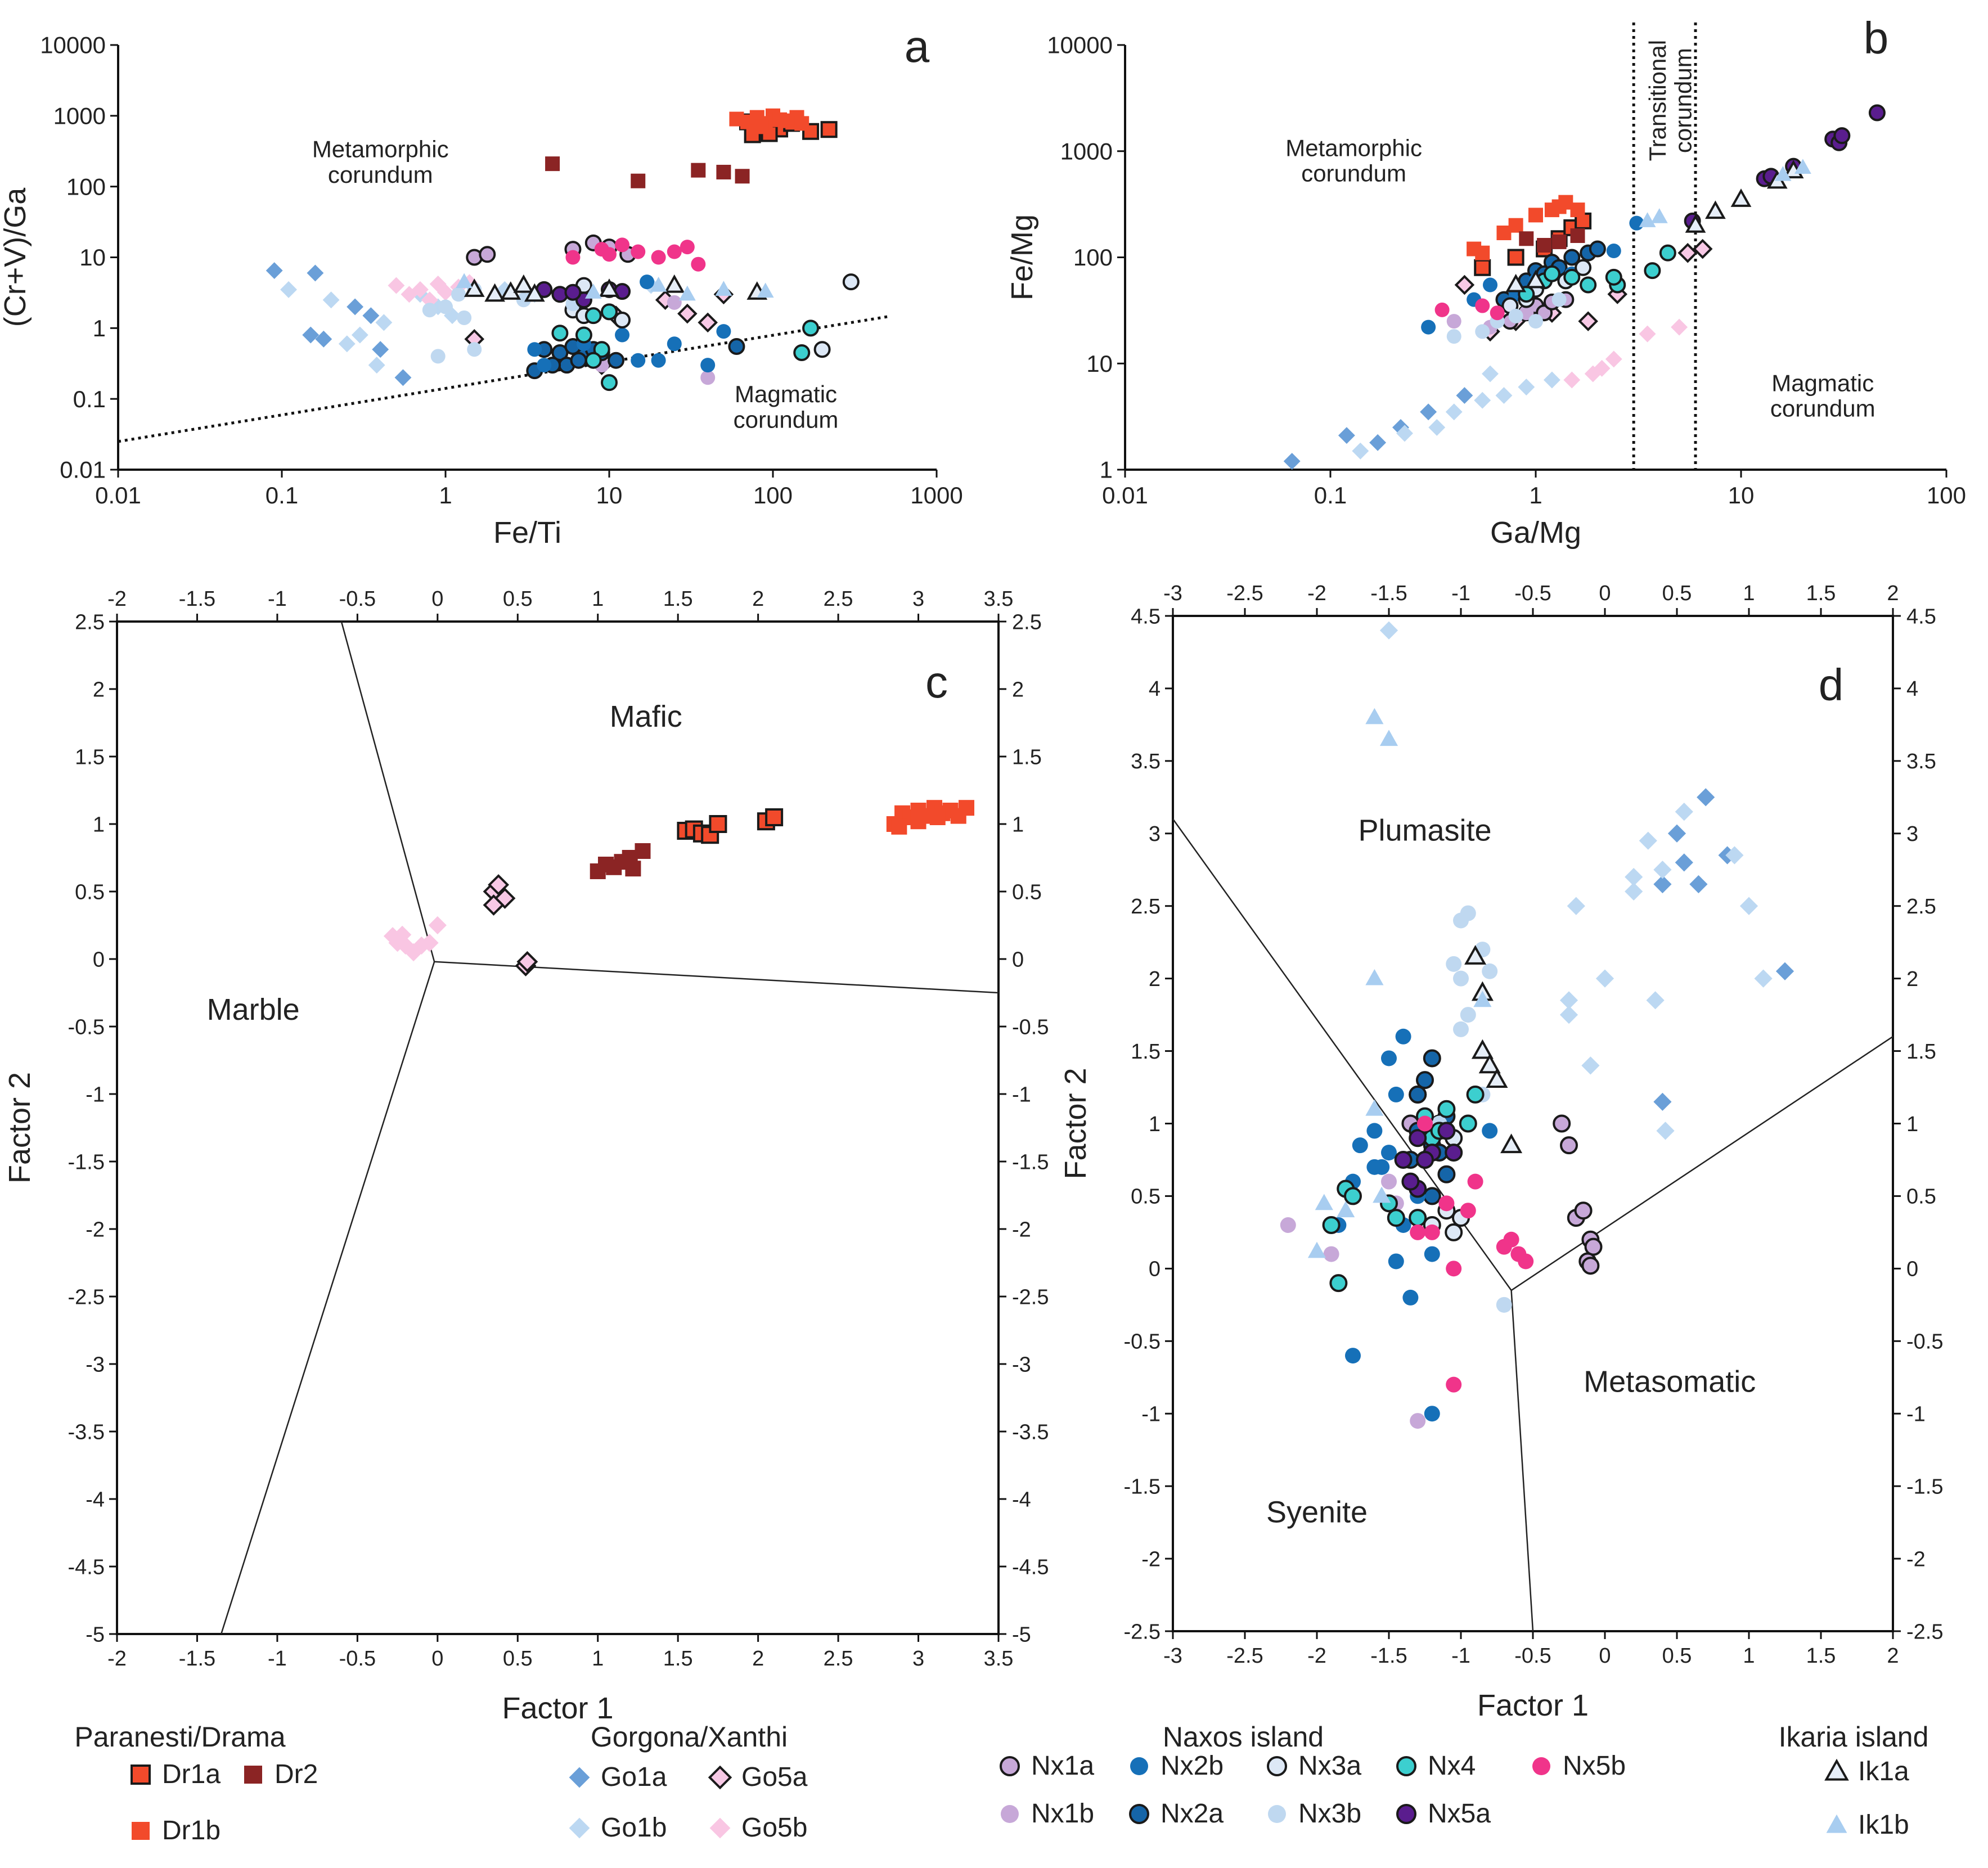 The image size is (1988, 1868). Describe the element at coordinates (1062, 1766) in the screenshot. I see `legend-label: Nx1a` at that location.